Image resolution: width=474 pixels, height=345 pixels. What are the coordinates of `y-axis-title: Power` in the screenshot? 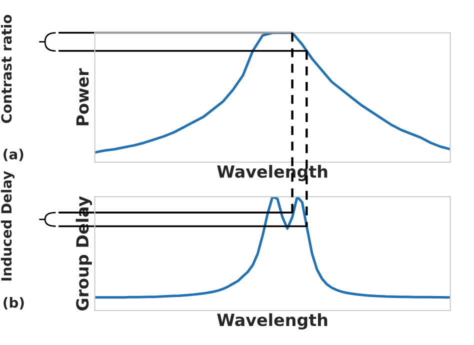 It's located at (82, 97).